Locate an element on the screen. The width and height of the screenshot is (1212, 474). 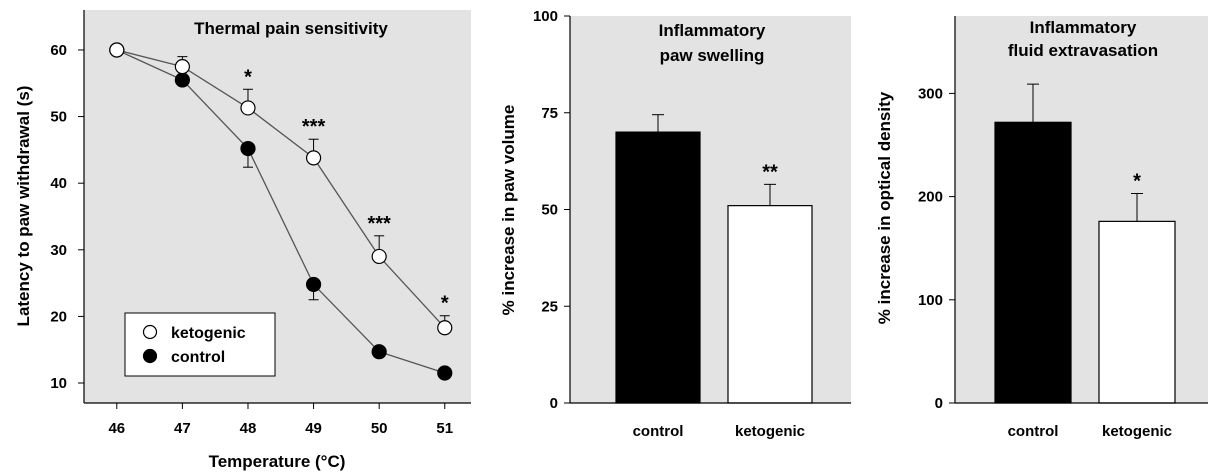
legend-label-control: control is located at coordinates (198, 357).